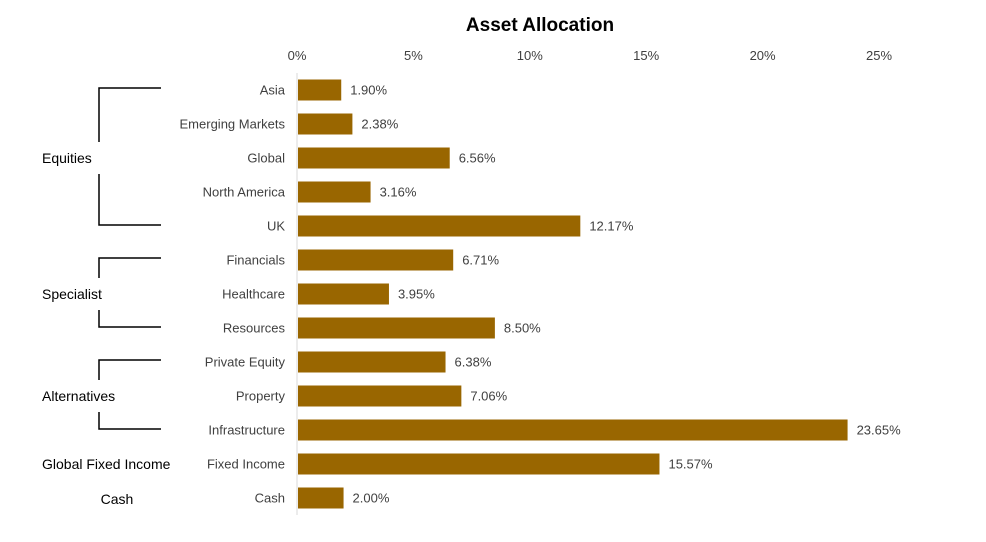 The image size is (986, 542). Describe the element at coordinates (522, 328) in the screenshot. I see `data-label: 8.50%` at that location.